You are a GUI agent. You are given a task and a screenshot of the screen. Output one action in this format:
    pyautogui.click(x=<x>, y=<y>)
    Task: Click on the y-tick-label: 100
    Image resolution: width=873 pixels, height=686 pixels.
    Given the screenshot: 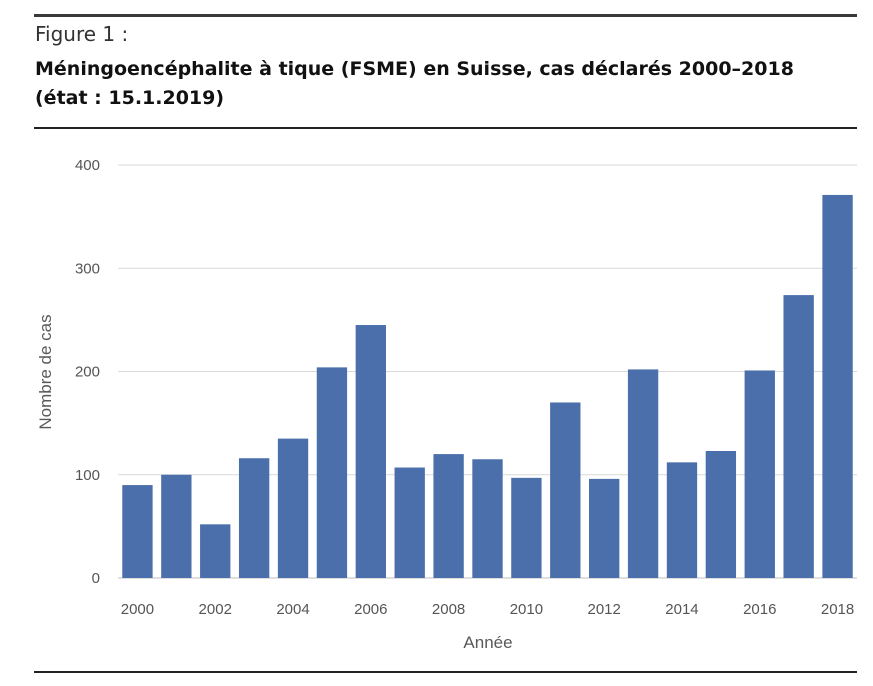 What is the action you would take?
    pyautogui.click(x=87, y=475)
    